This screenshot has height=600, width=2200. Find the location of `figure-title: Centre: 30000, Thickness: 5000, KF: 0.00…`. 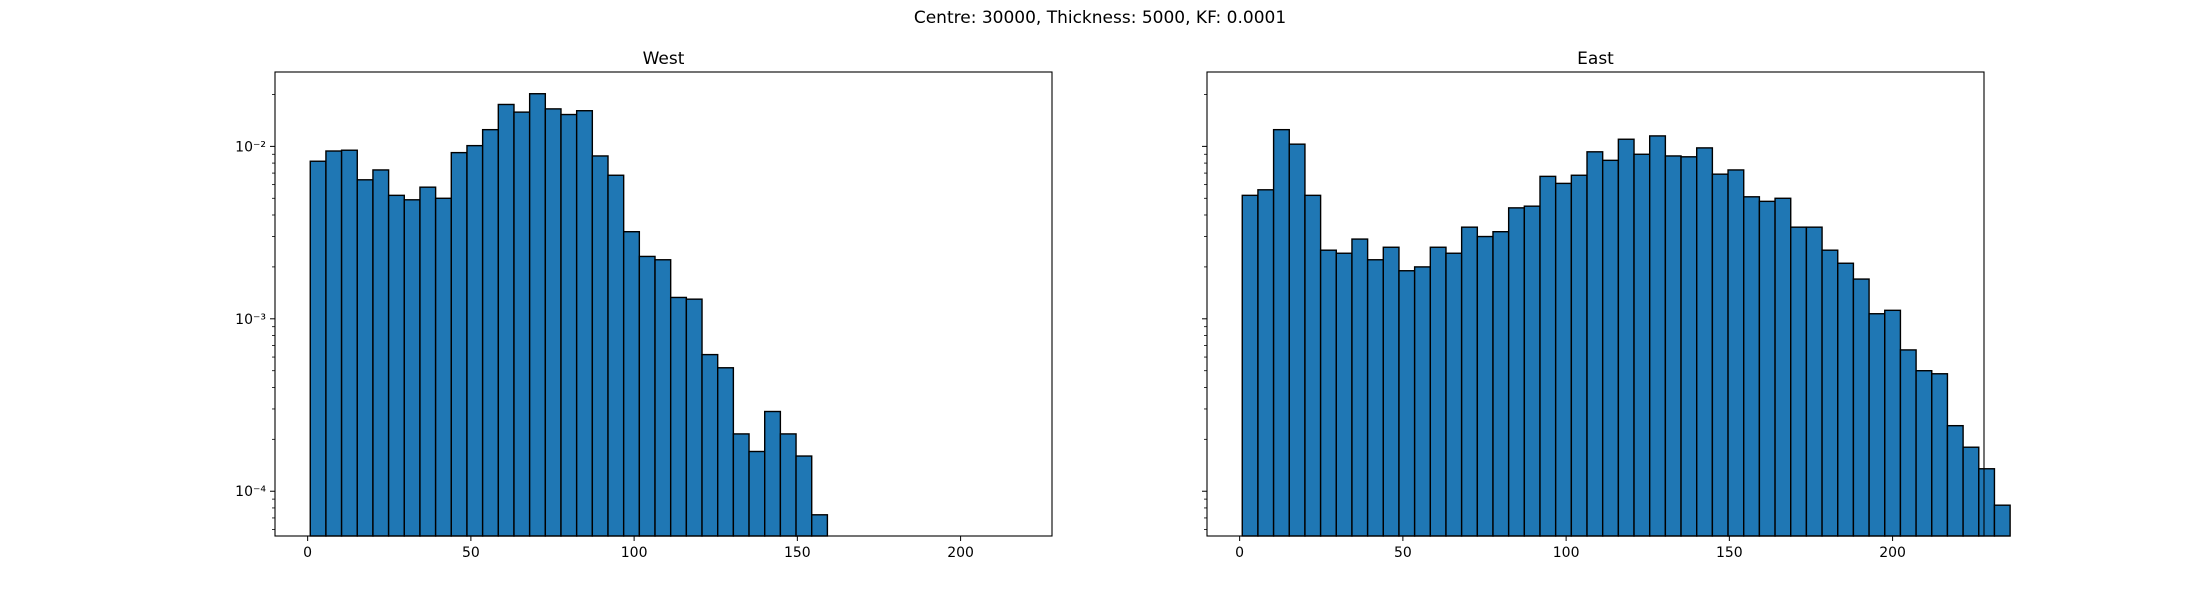

figure-title: Centre: 30000, Thickness: 5000, KF: 0.00… is located at coordinates (1100, 18).